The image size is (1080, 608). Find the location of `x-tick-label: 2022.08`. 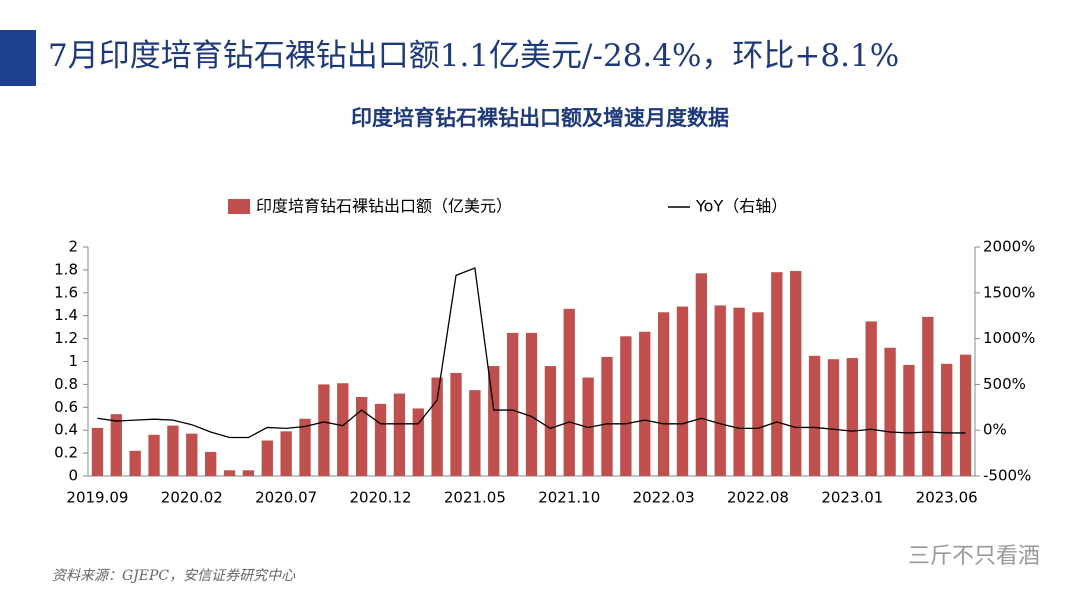

x-tick-label: 2022.08 is located at coordinates (758, 498).